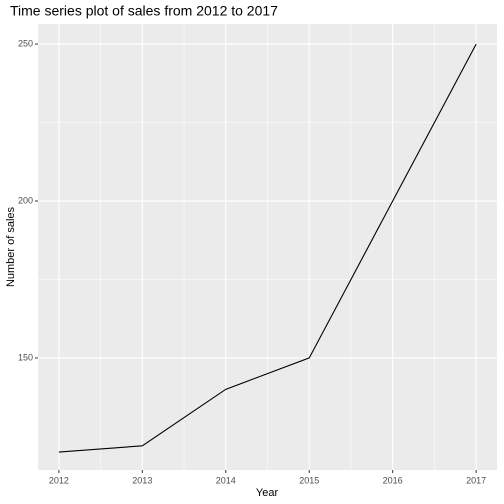  What do you see at coordinates (59, 480) in the screenshot?
I see `x-tick-label: 2012` at bounding box center [59, 480].